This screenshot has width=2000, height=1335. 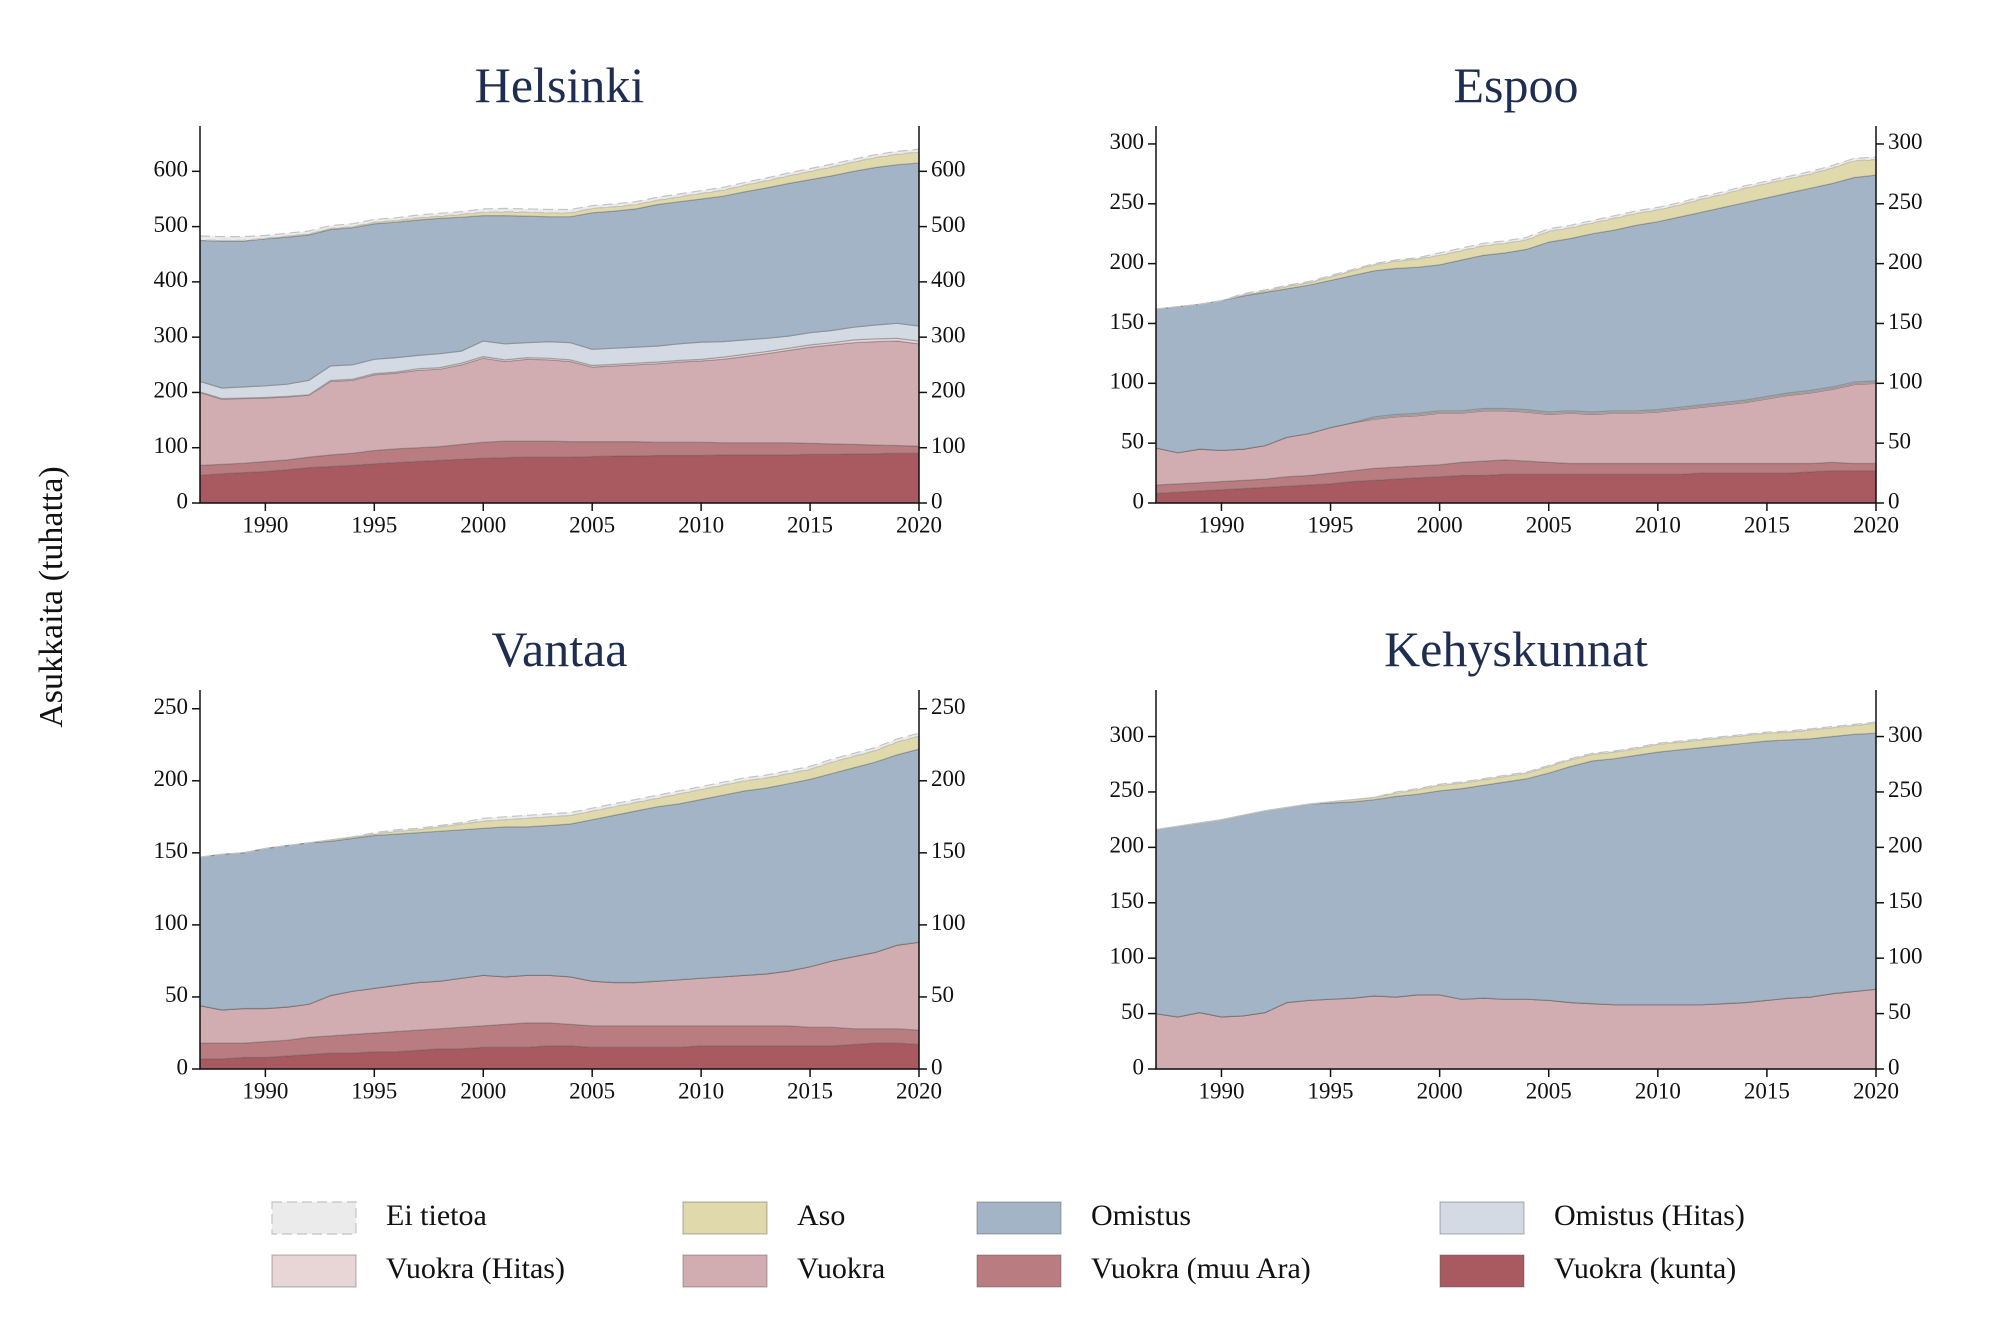 I want to click on legend-label: Omistus (Hitas), so click(x=1649, y=1215).